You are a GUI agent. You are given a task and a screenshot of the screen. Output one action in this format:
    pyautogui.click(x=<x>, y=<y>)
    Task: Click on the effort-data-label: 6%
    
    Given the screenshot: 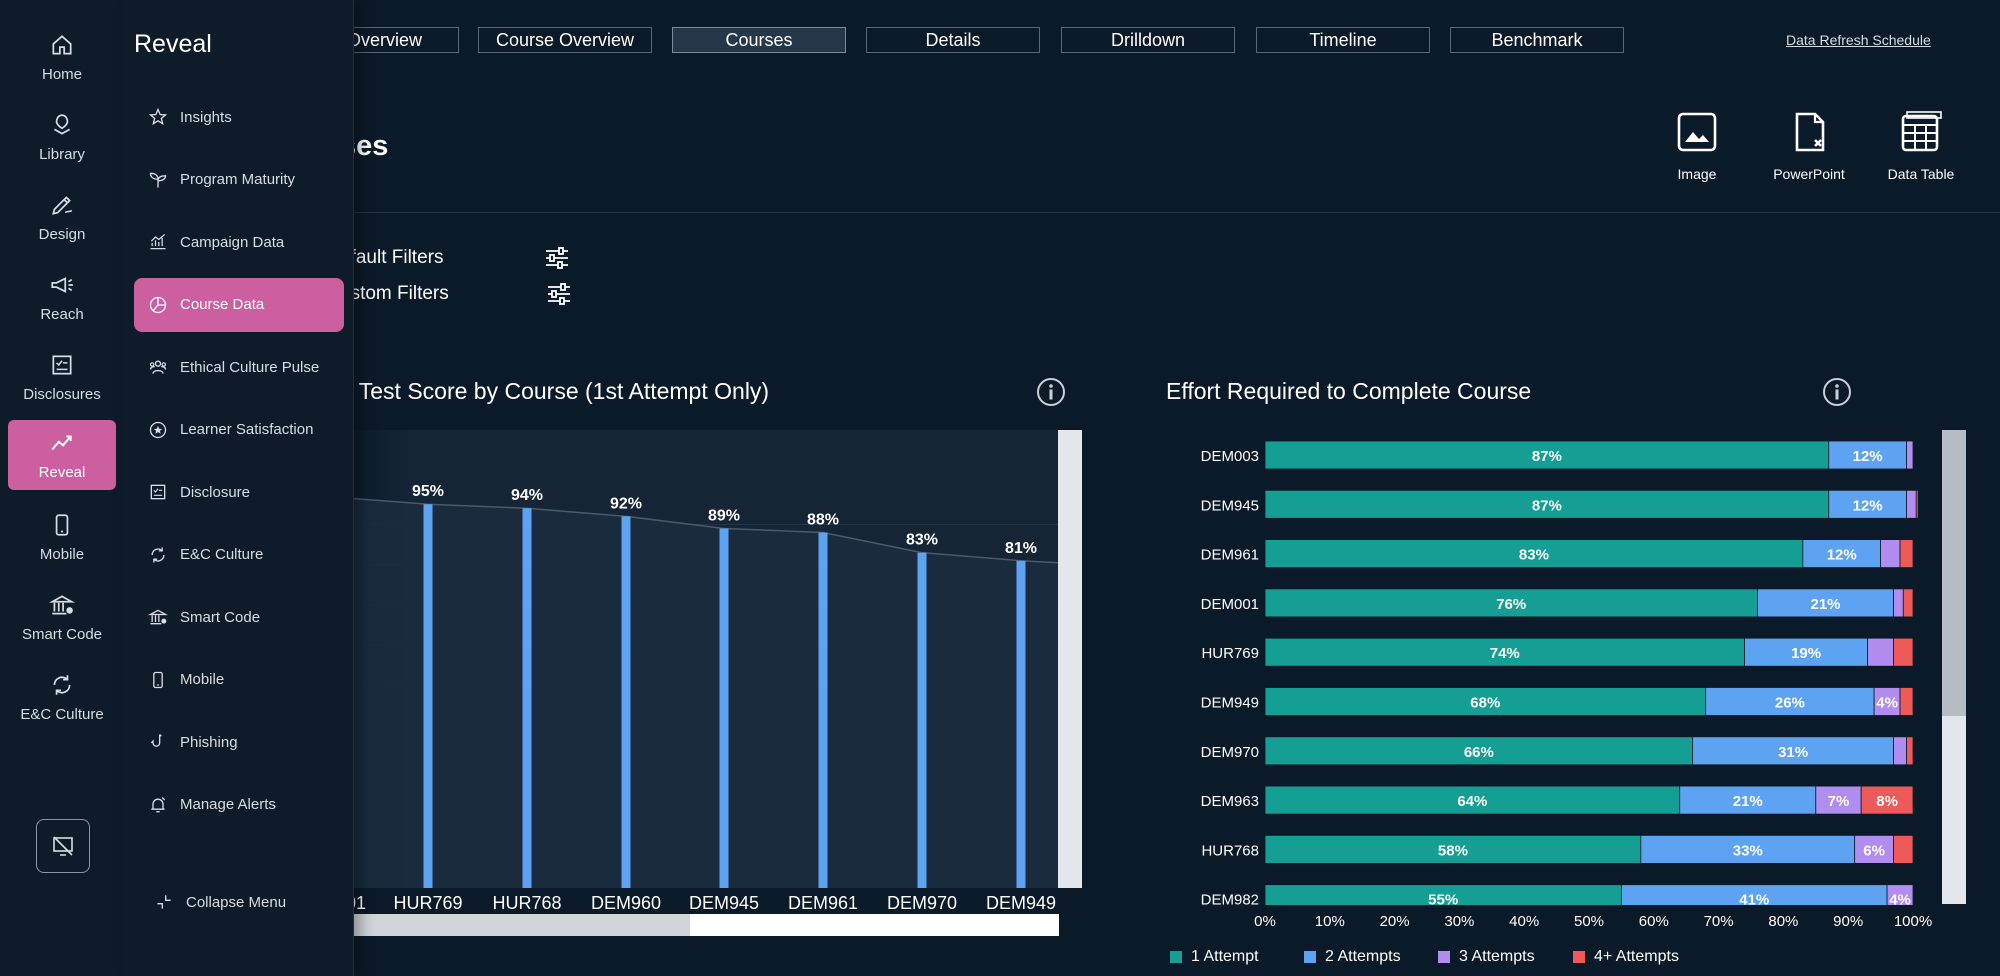 What is the action you would take?
    pyautogui.click(x=1874, y=850)
    